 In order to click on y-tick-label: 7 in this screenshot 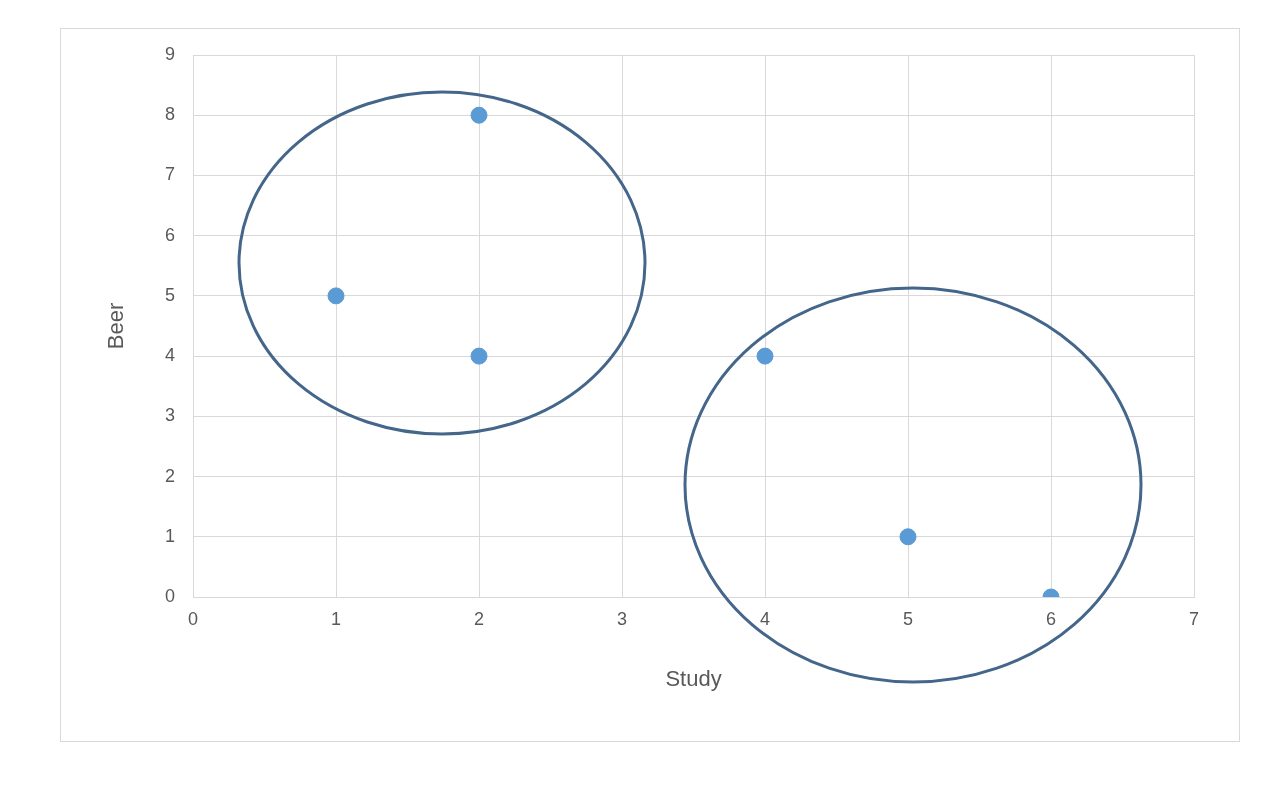, I will do `click(169, 174)`.